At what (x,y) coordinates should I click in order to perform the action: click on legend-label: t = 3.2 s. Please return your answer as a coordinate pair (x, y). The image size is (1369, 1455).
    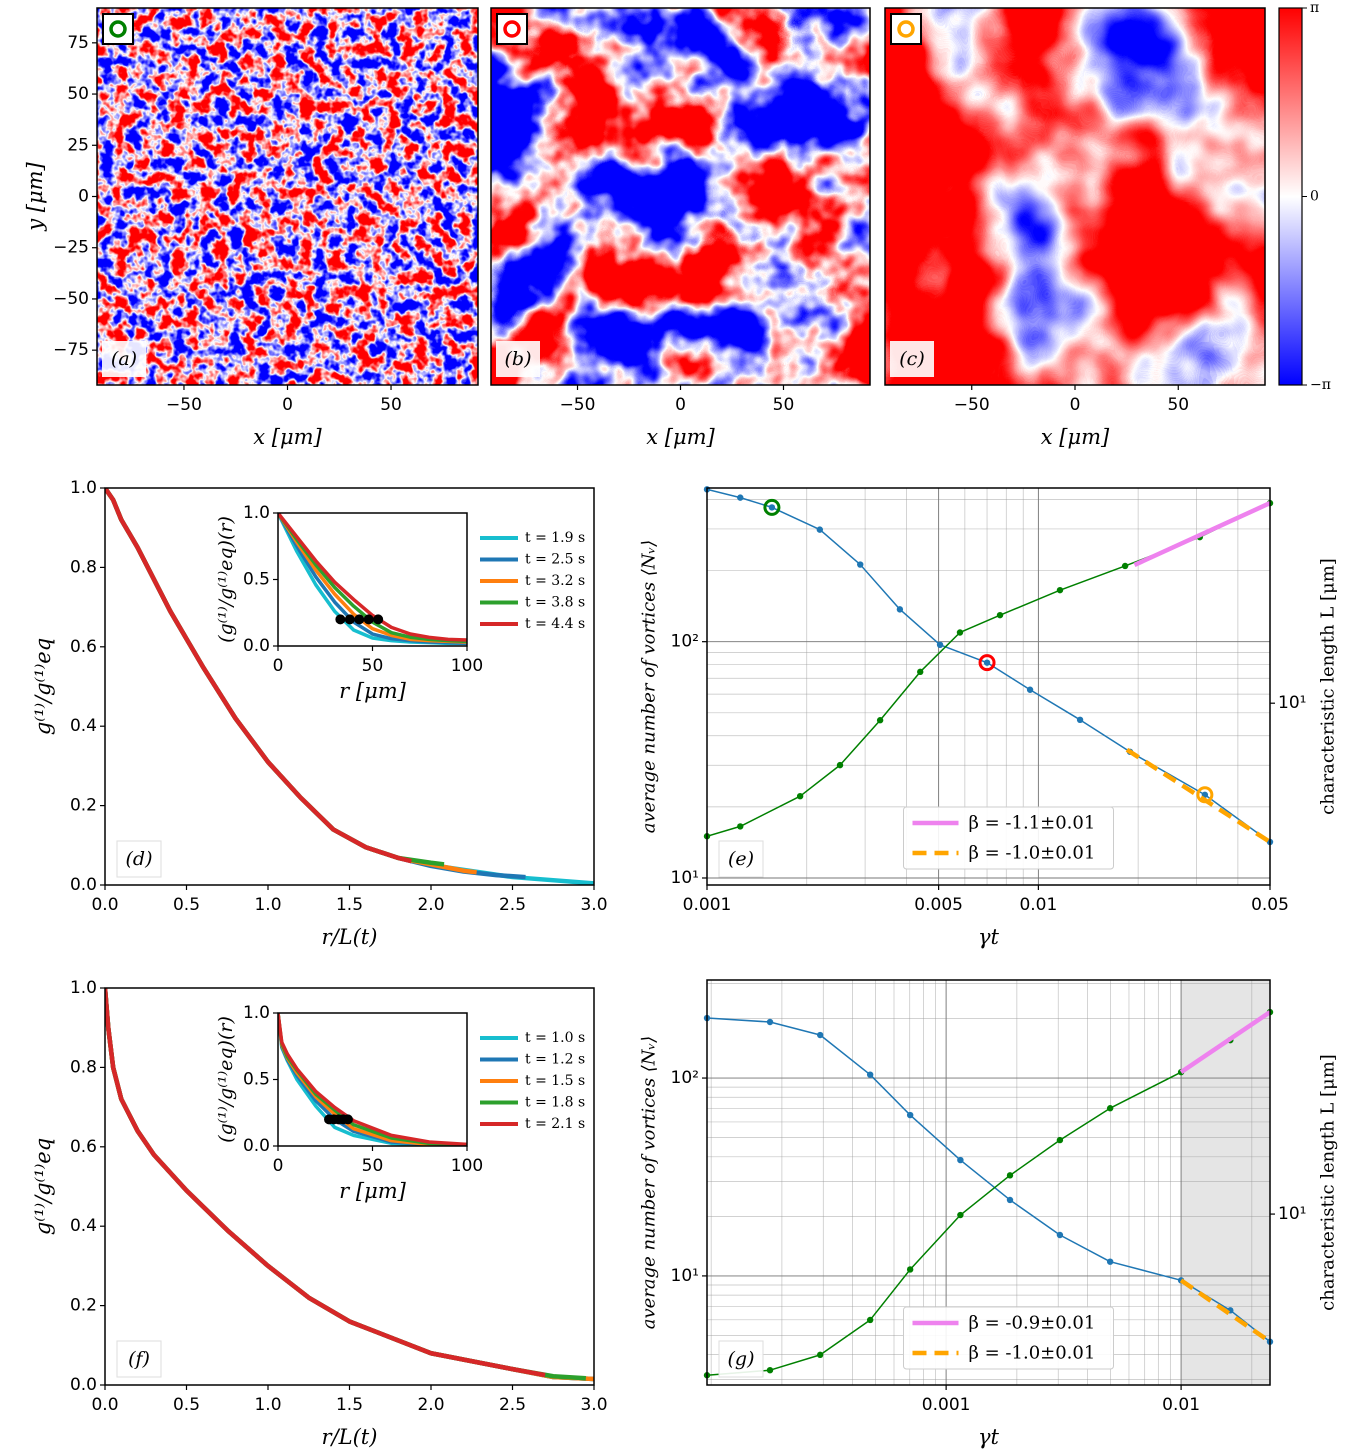
    Looking at the image, I should click on (555, 581).